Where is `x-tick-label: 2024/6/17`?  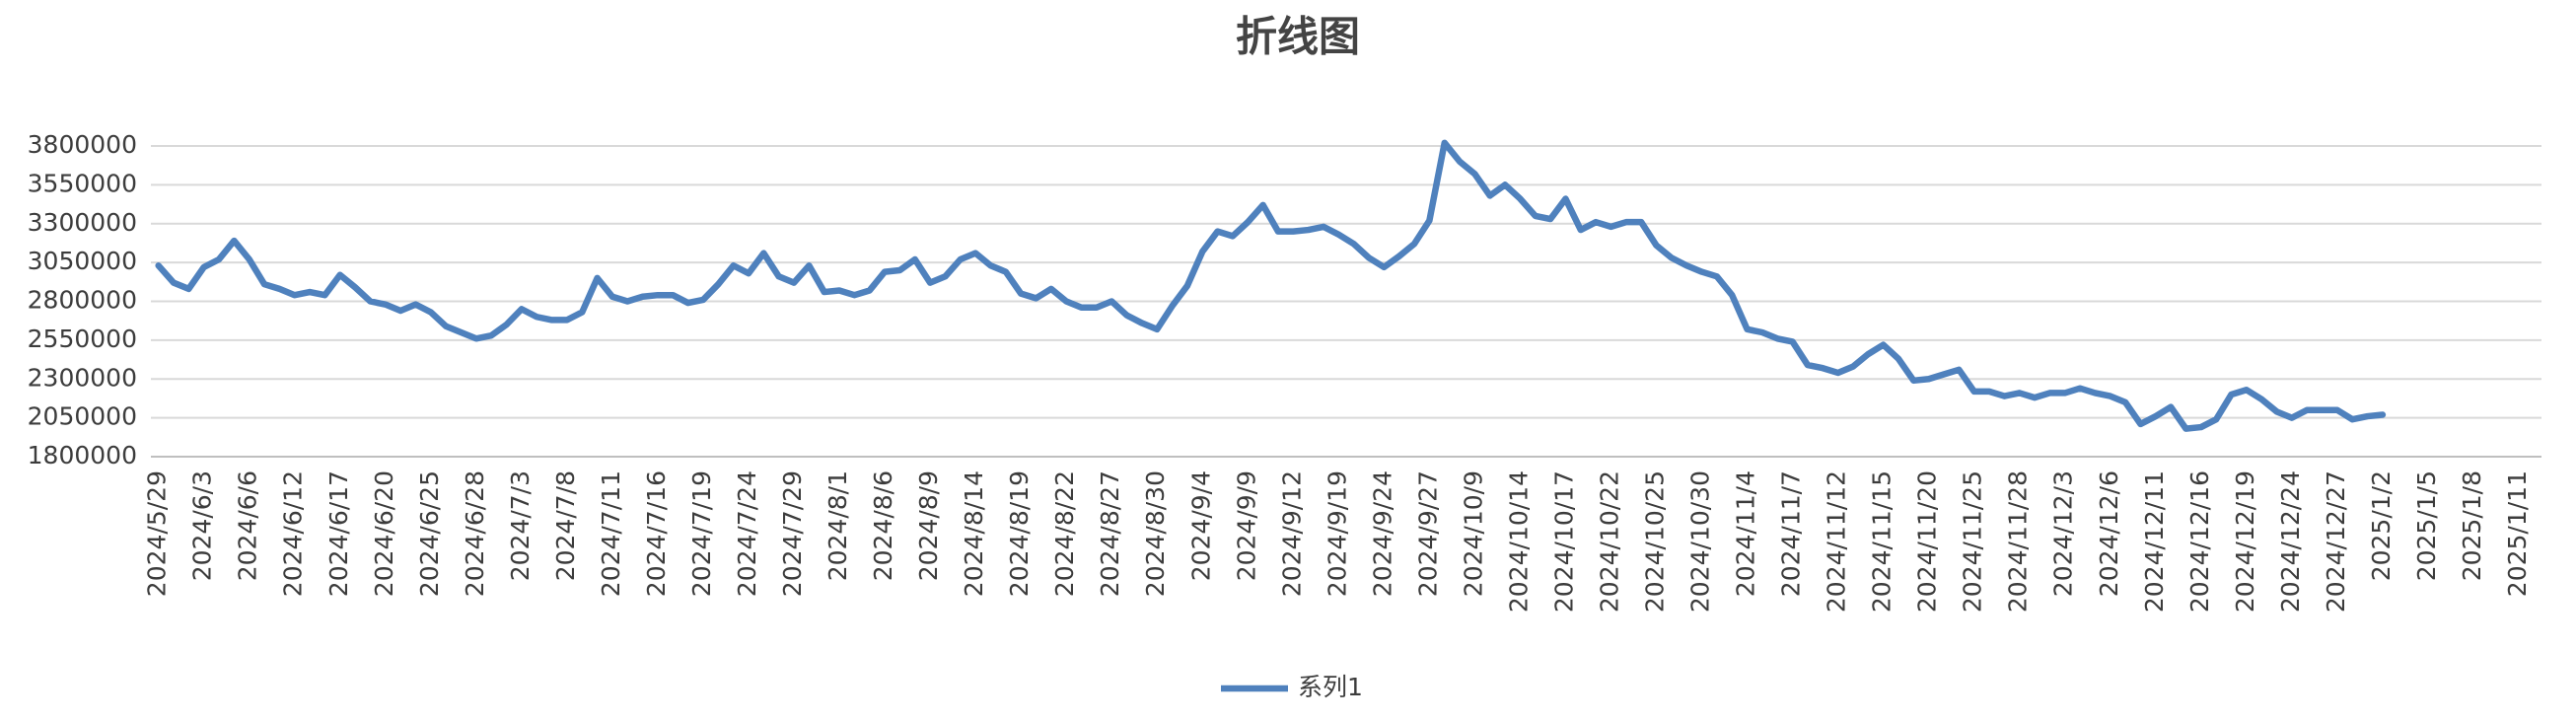 x-tick-label: 2024/6/17 is located at coordinates (338, 533).